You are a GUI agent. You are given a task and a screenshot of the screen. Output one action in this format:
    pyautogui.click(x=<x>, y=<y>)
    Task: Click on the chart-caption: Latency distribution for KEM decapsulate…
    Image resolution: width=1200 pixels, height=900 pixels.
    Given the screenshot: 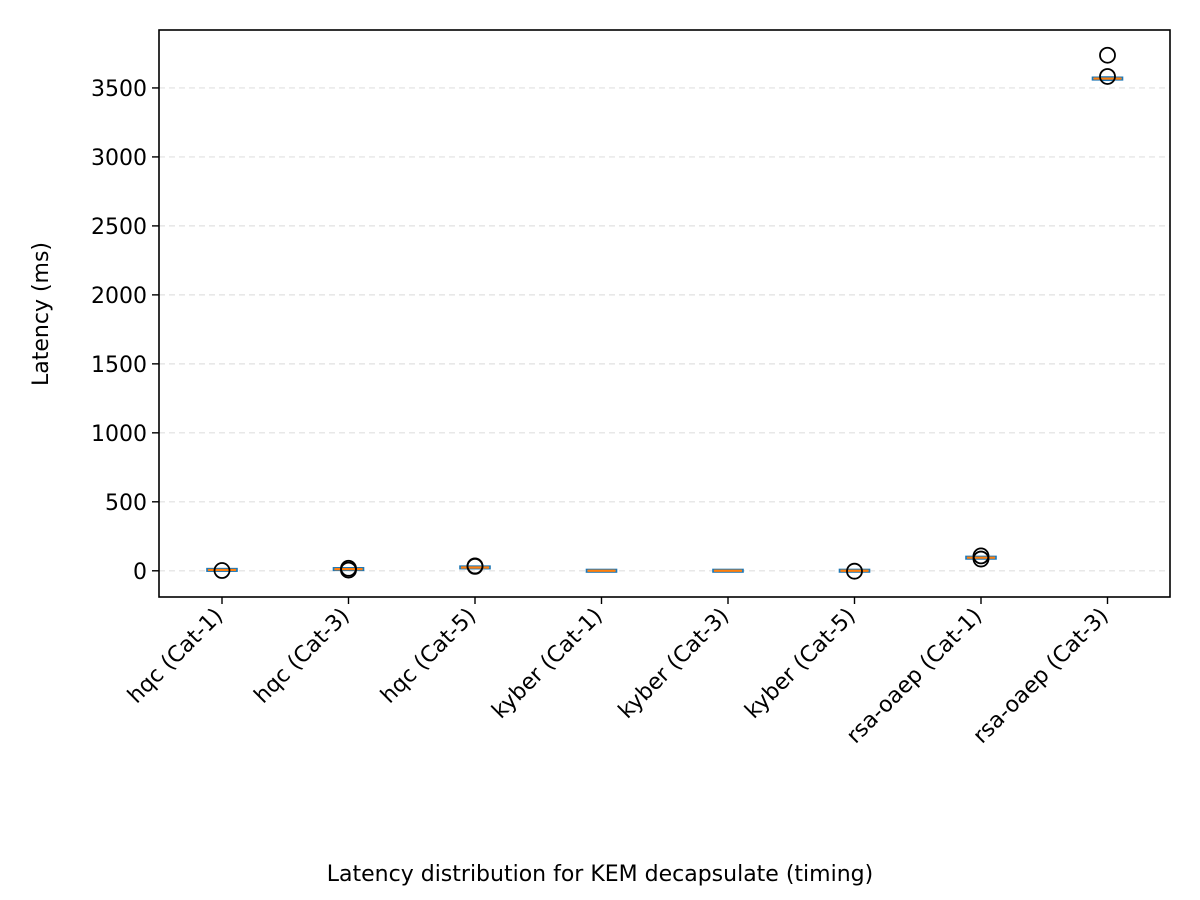 What is the action you would take?
    pyautogui.click(x=600, y=874)
    